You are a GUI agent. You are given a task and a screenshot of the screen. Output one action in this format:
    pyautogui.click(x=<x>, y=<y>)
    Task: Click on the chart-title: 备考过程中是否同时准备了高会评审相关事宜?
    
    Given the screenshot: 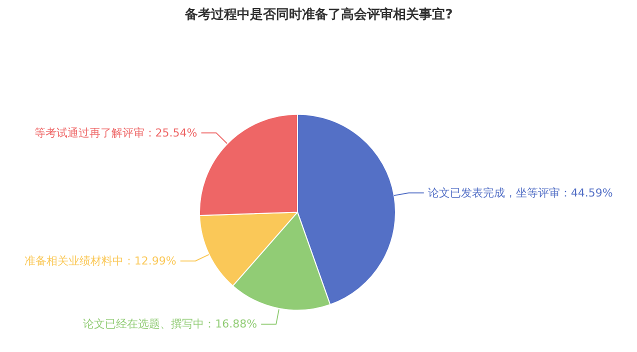 What is the action you would take?
    pyautogui.click(x=318, y=14)
    